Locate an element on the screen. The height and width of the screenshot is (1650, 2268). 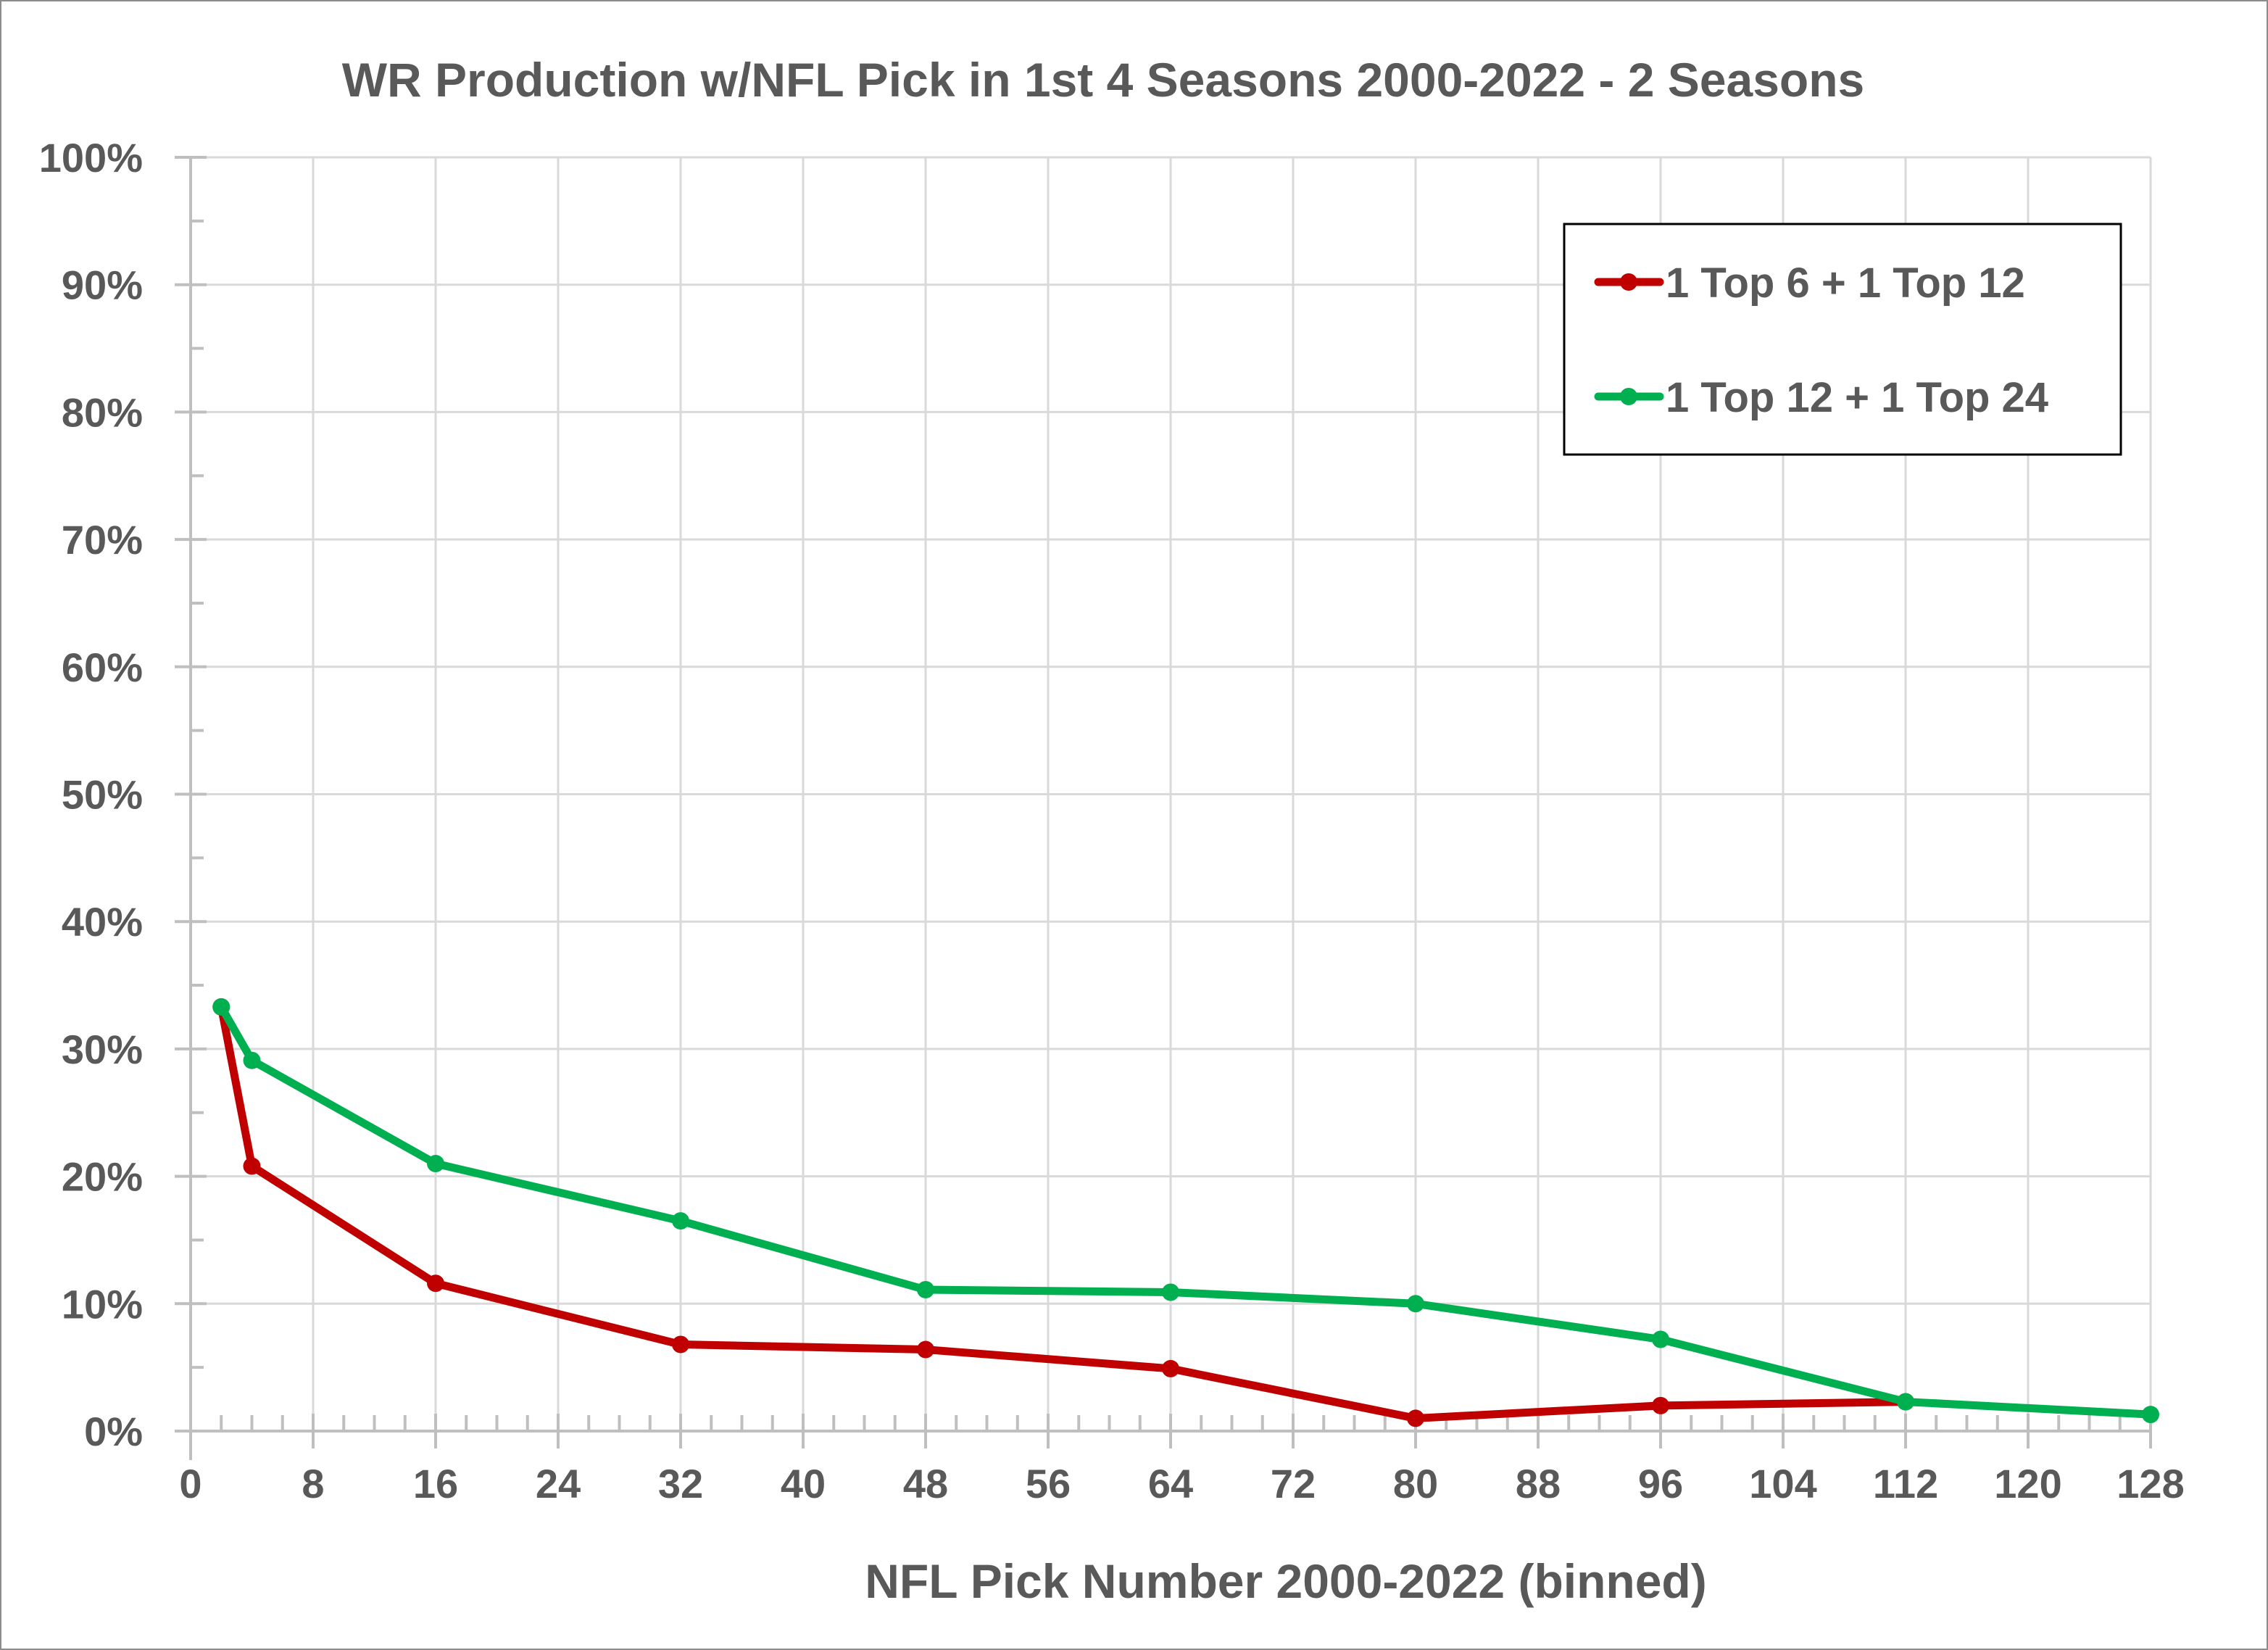
legend-label: 1 Top 6 + 1 Top 12 is located at coordinates (1845, 283).